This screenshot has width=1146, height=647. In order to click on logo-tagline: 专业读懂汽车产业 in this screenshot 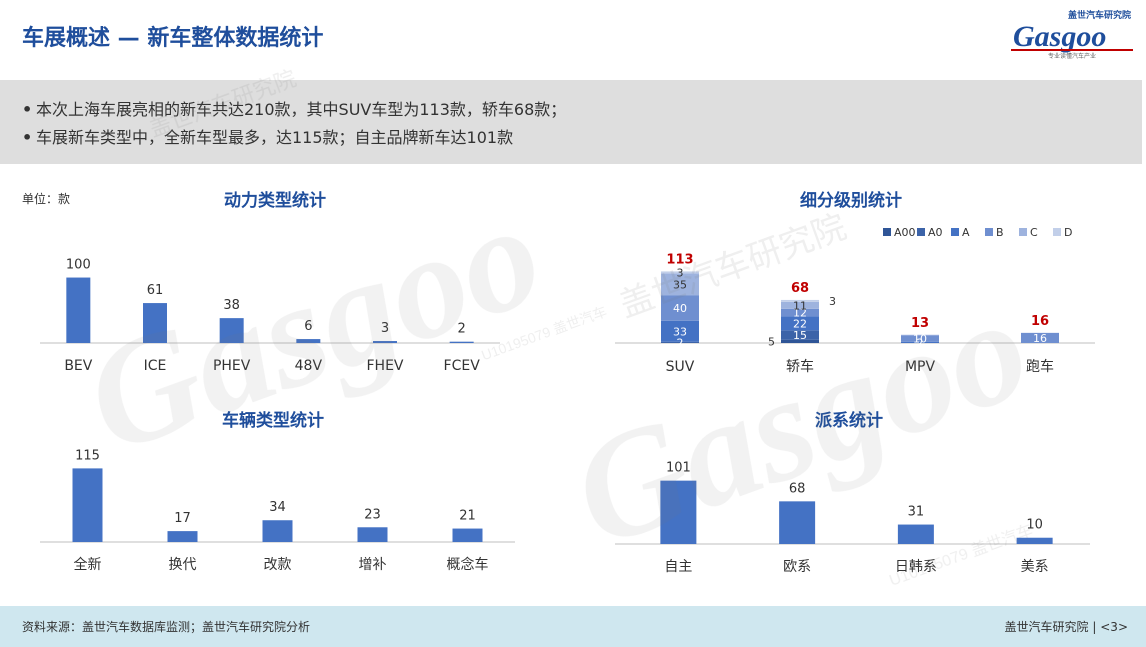, I will do `click(1072, 56)`.